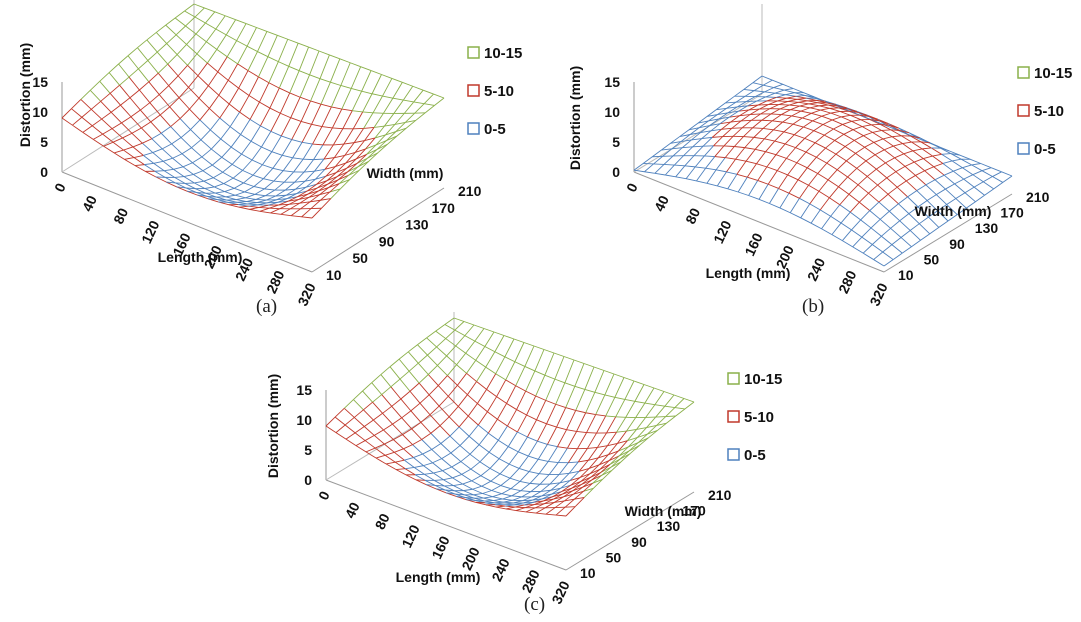 The image size is (1081, 622). I want to click on legend-label: 5-10, so click(499, 91).